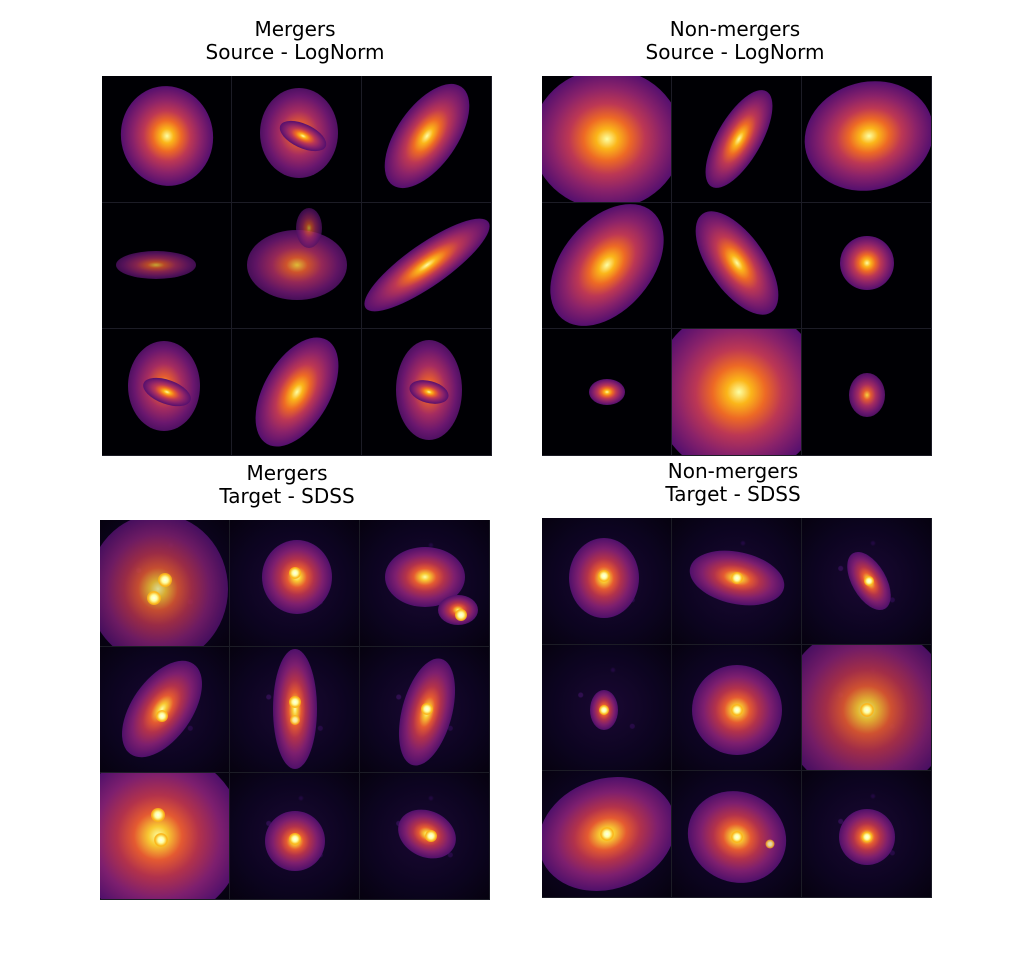 This screenshot has height=966, width=1018. I want to click on panel-title-nonmergers-target: Non-mergers Target - SDSS, so click(733, 483).